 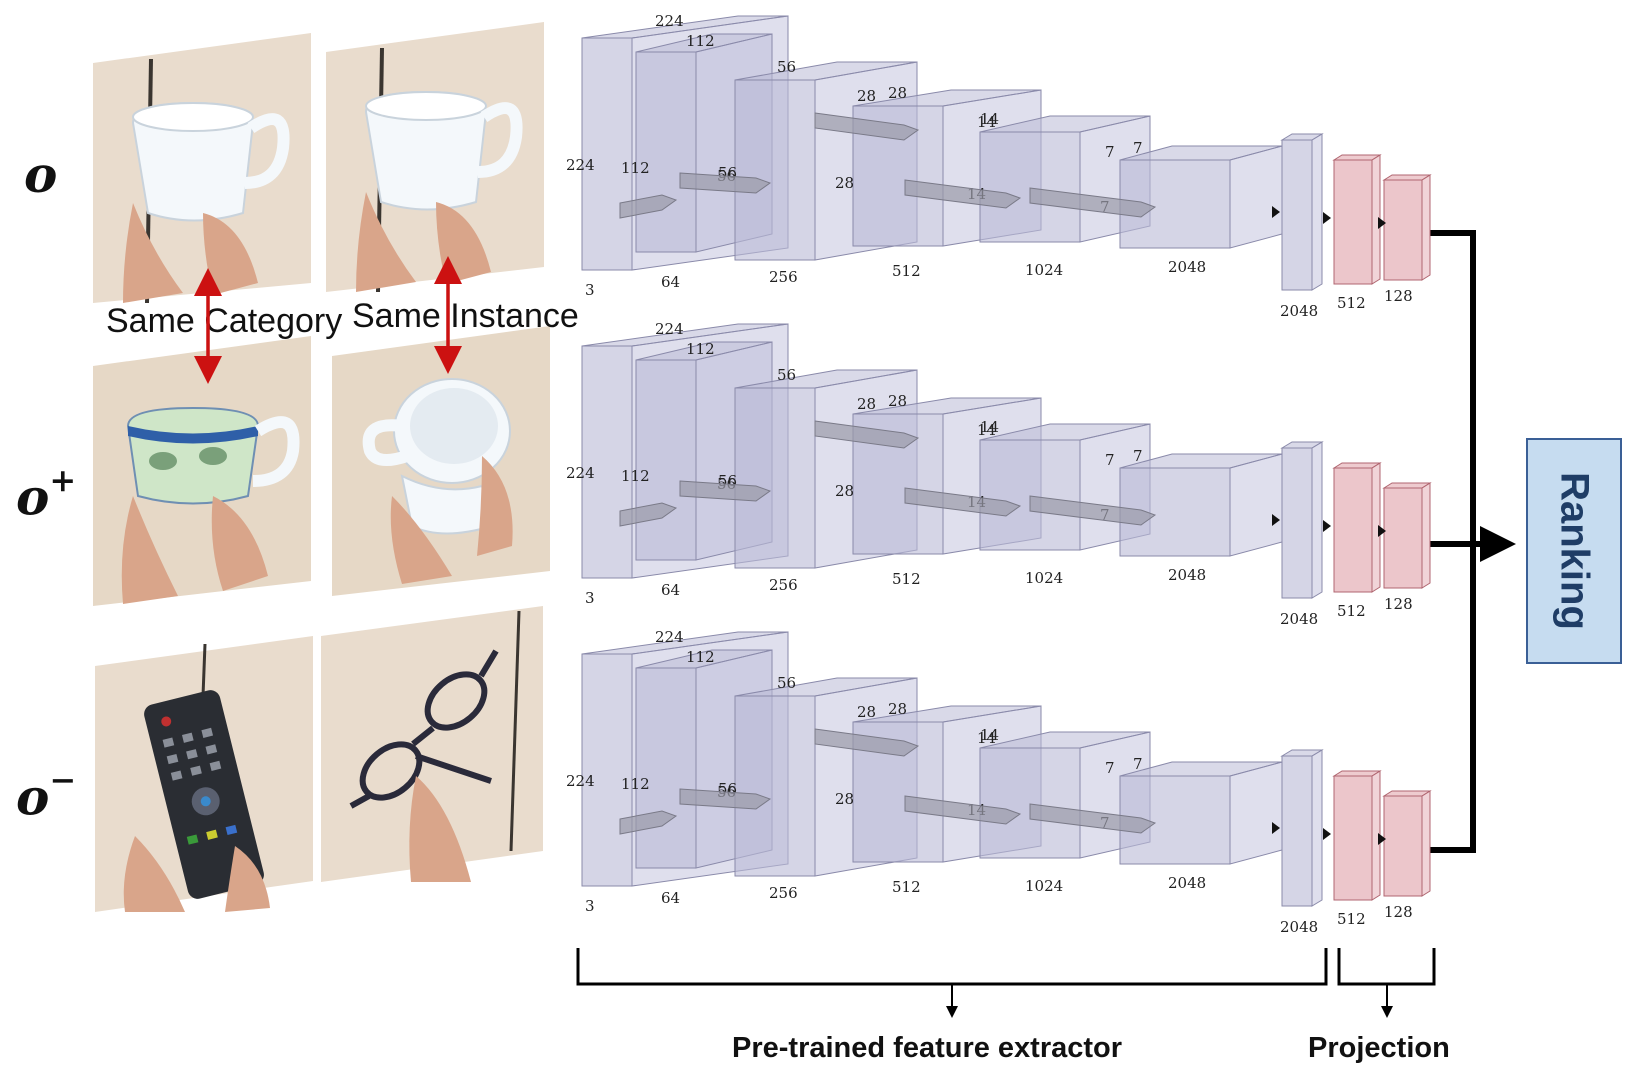 What do you see at coordinates (435, 157) in the screenshot?
I see `photo-anchor-cup-instance` at bounding box center [435, 157].